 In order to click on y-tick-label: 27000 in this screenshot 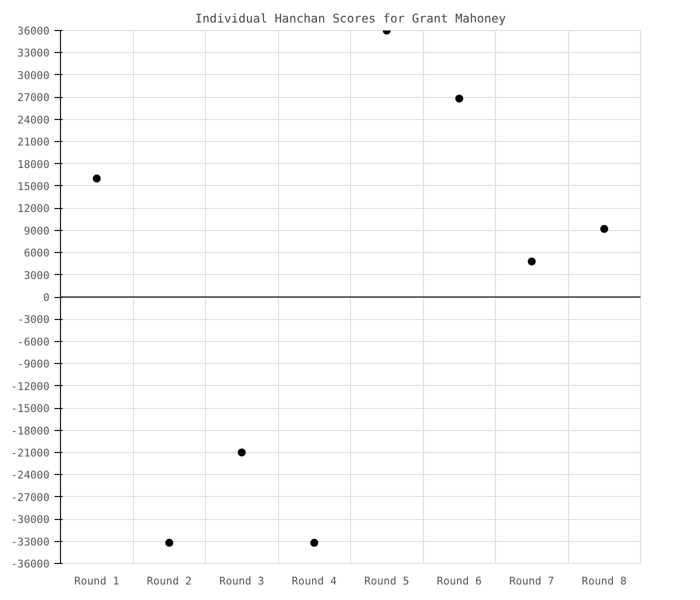, I will do `click(33, 97)`.